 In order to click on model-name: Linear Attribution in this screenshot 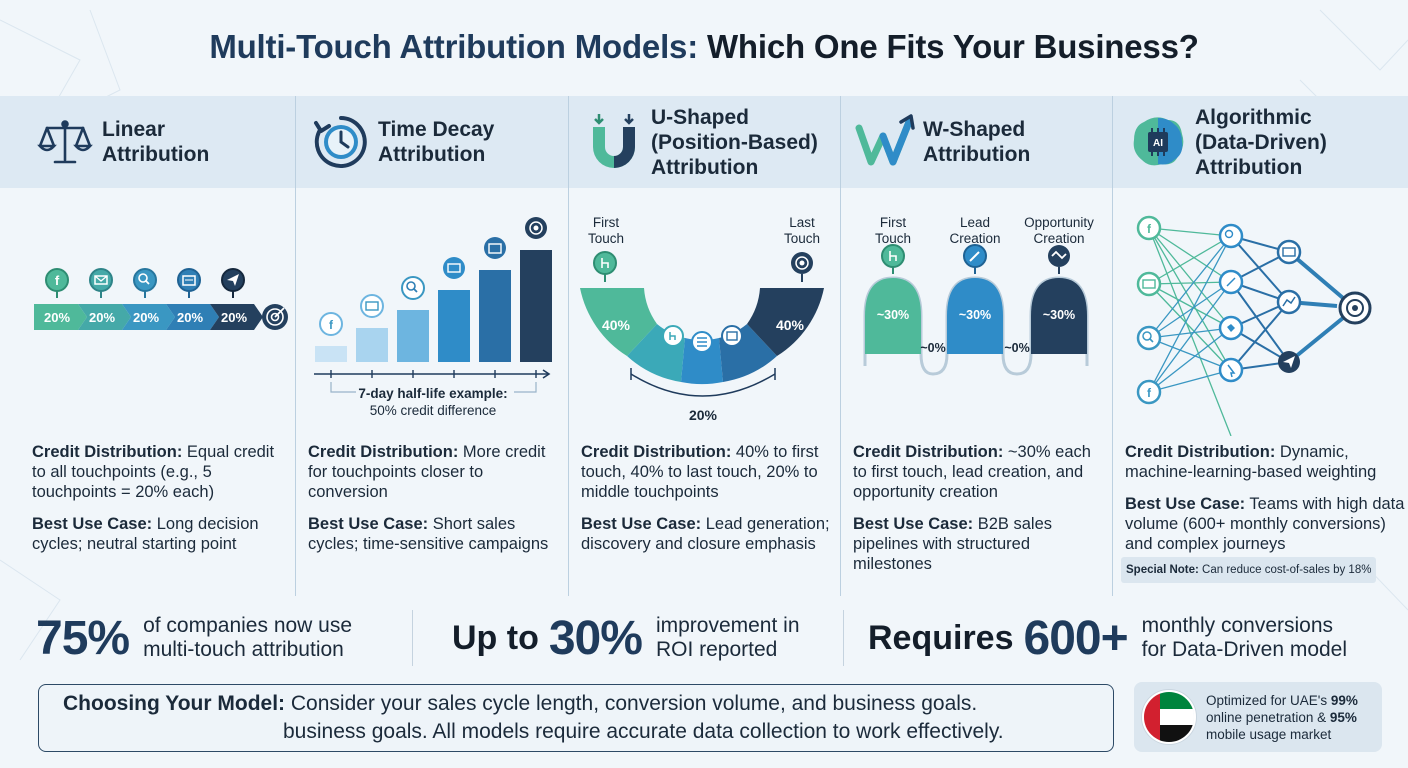, I will do `click(156, 142)`.